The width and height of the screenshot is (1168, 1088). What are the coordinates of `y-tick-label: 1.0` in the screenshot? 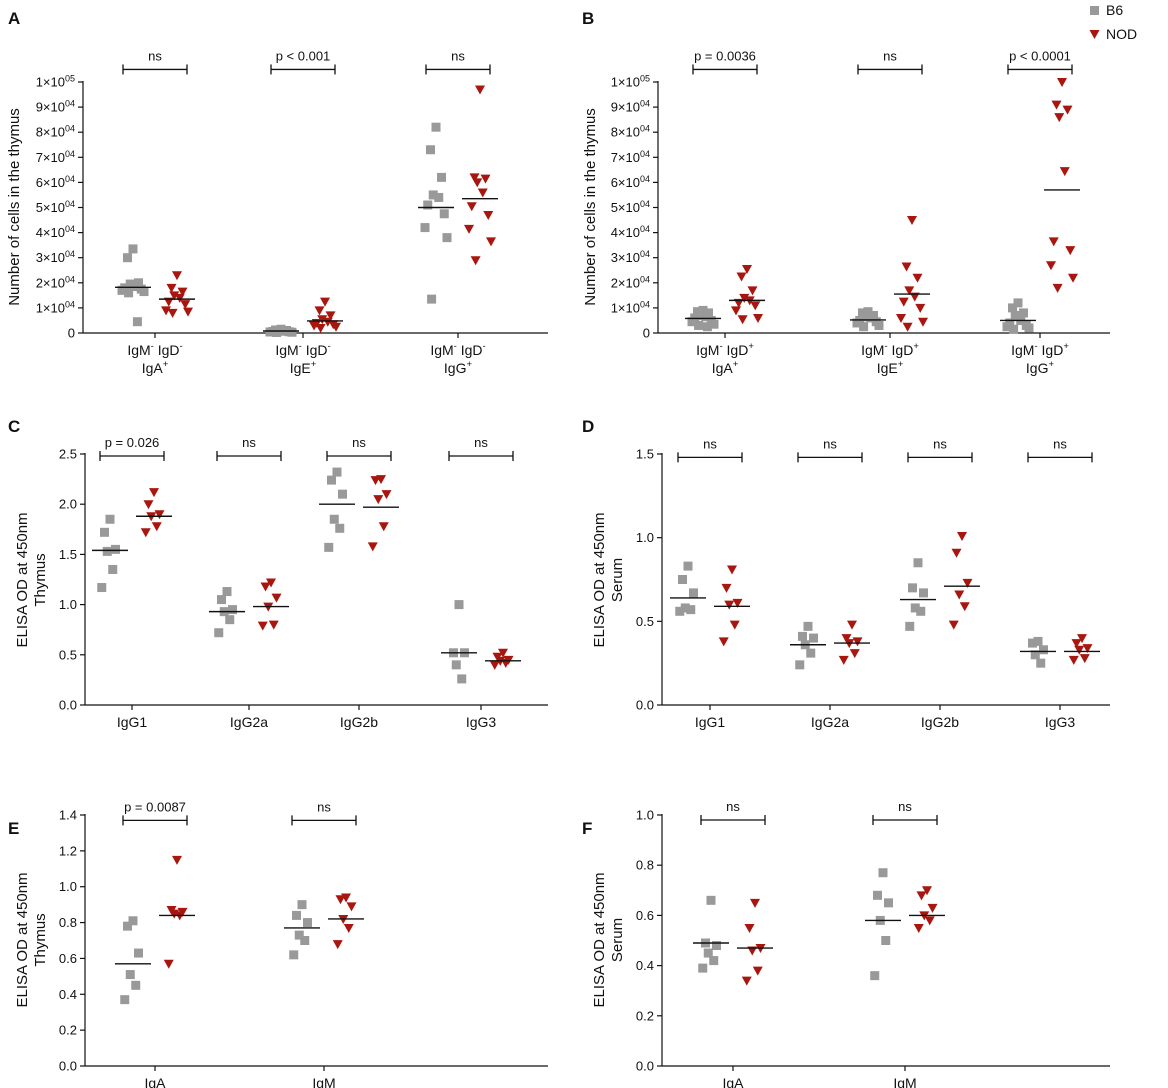 It's located at (68, 604).